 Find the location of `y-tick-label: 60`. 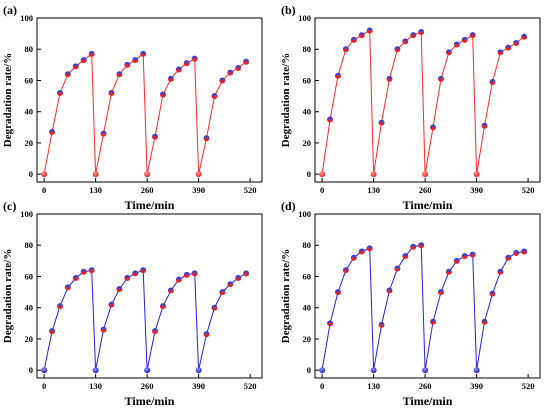

y-tick-label: 60 is located at coordinates (307, 80).